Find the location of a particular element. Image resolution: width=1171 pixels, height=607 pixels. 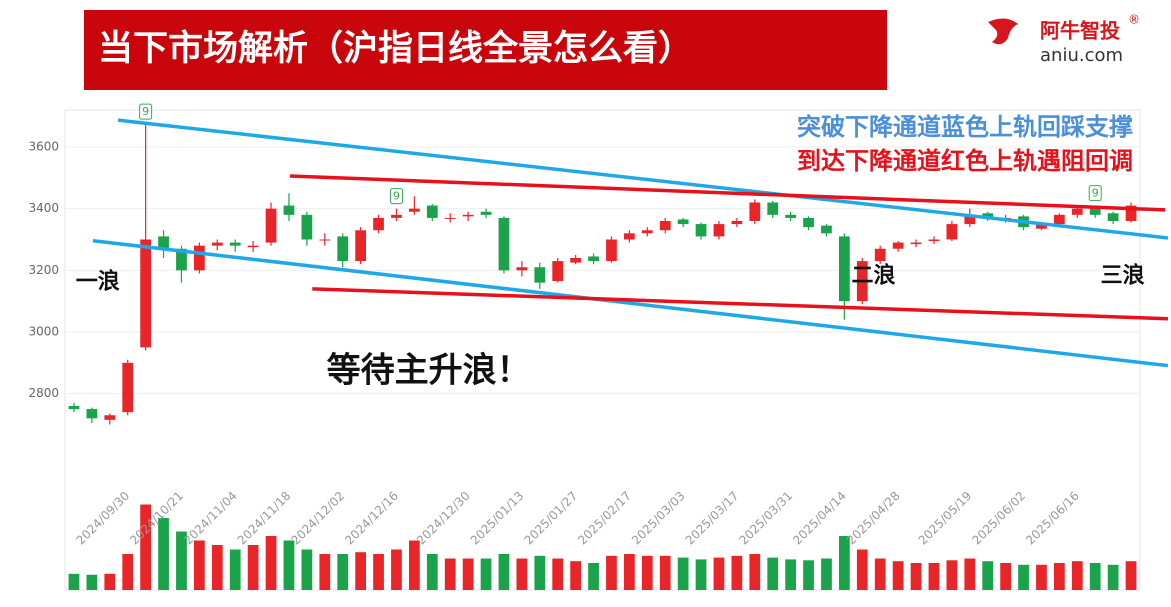

note: 突破下降通道蓝色上轨回踩支撑 is located at coordinates (965, 127).